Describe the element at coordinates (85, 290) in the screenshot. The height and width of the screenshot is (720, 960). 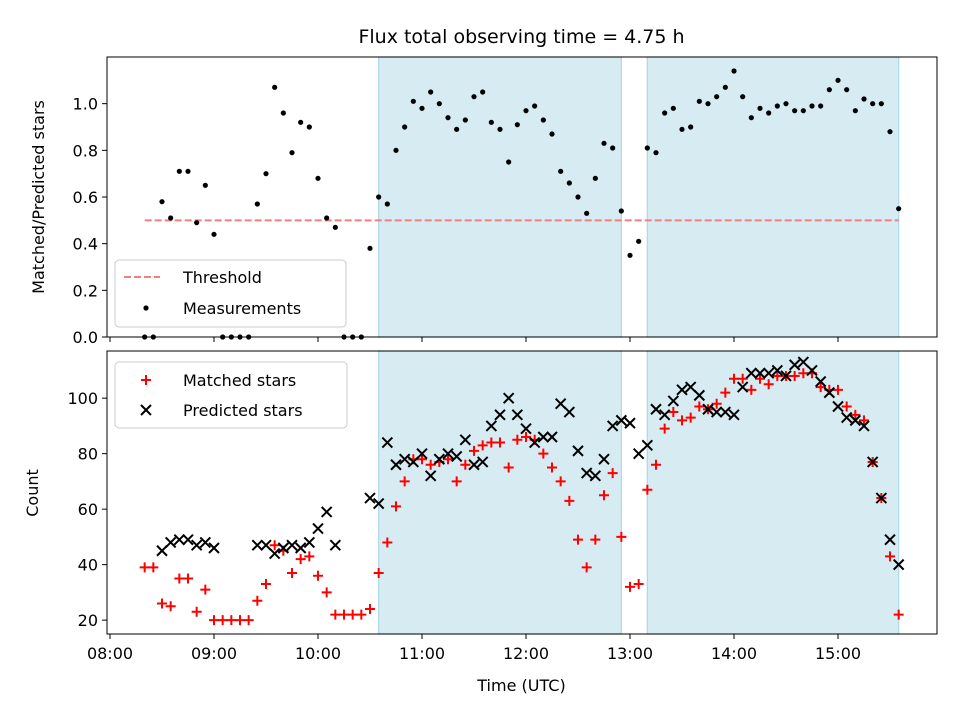
I see `y-tick-label: 0.2` at that location.